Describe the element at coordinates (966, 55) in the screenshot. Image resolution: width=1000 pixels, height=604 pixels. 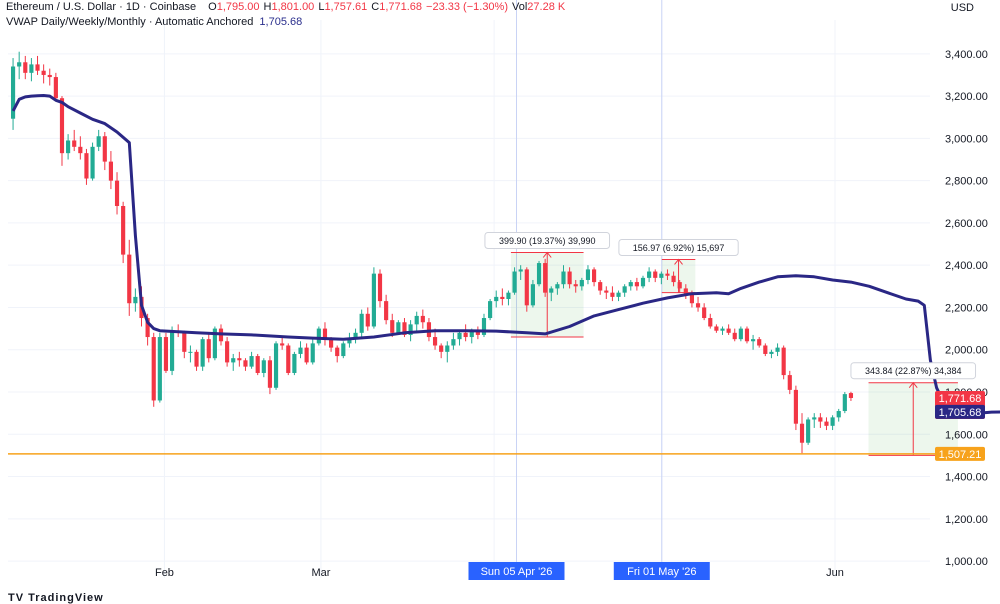
I see `price-tick-label: 3,400.00` at that location.